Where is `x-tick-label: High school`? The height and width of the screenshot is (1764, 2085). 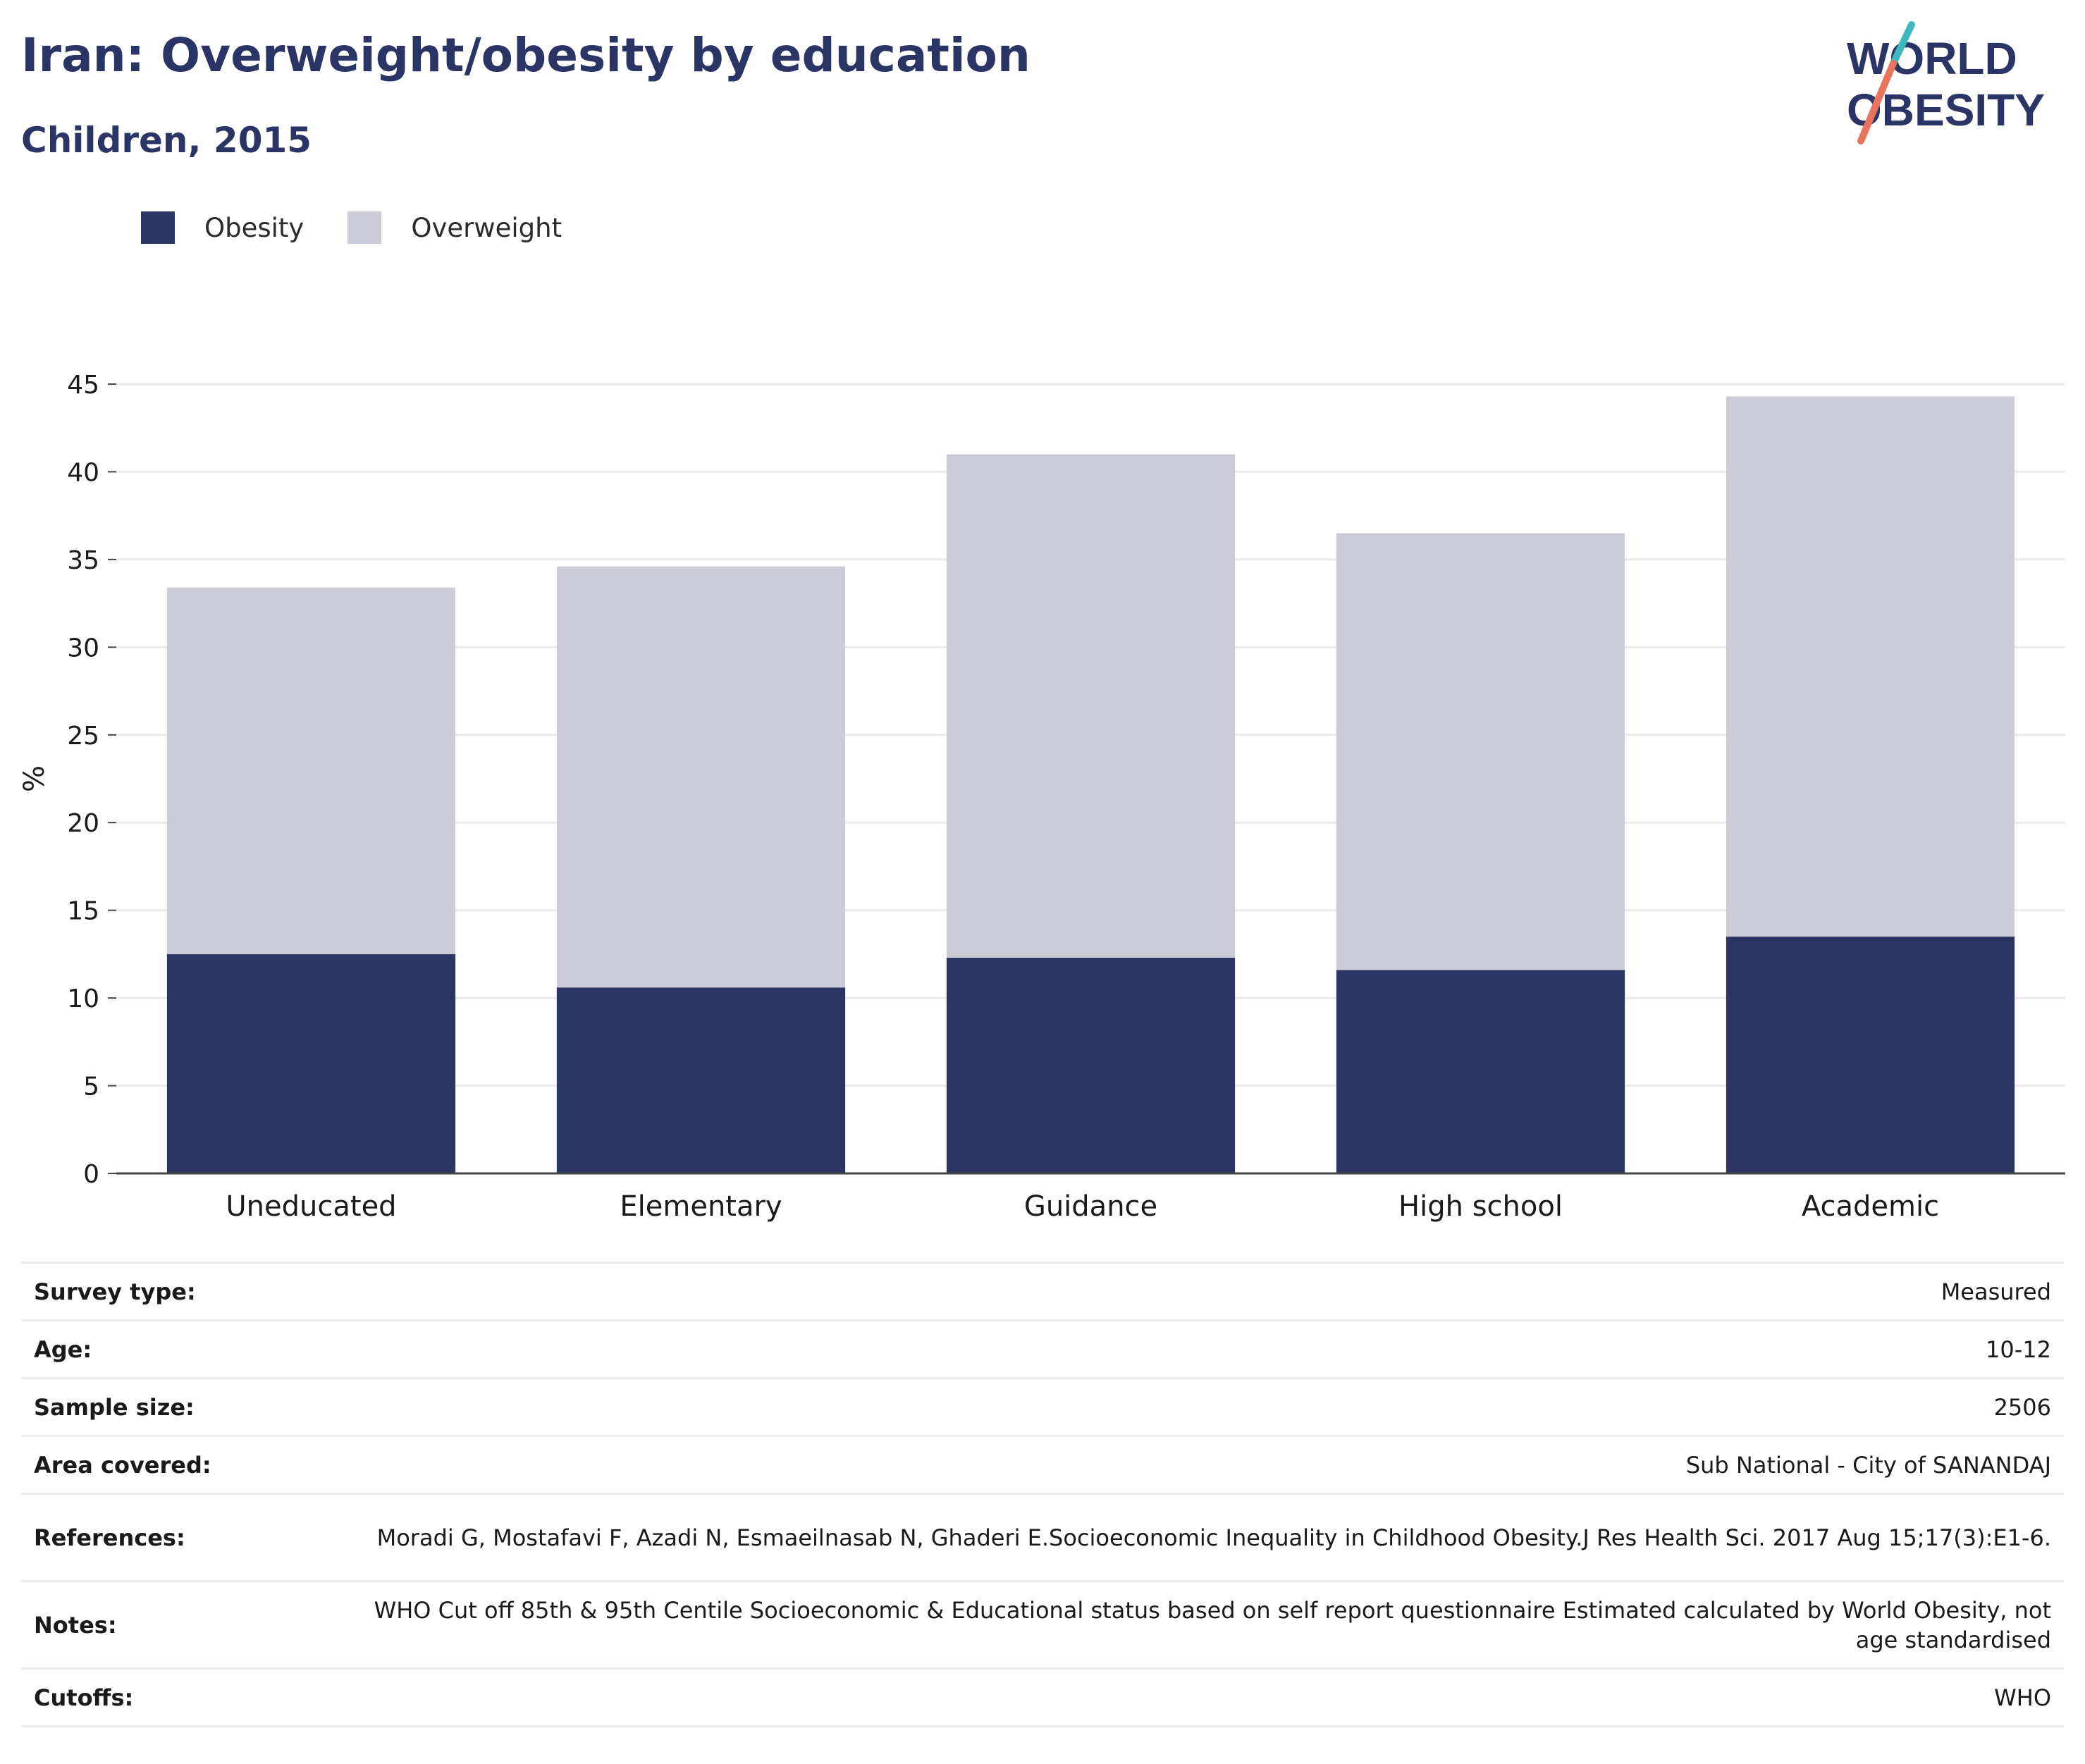
x-tick-label: High school is located at coordinates (1480, 1206).